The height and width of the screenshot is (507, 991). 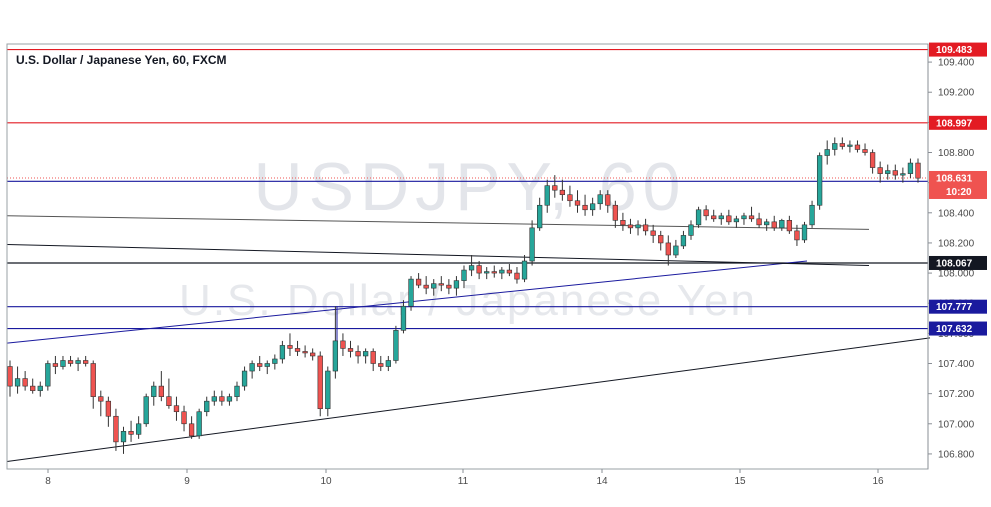 I want to click on level-price-label: 108.997, so click(x=954, y=123).